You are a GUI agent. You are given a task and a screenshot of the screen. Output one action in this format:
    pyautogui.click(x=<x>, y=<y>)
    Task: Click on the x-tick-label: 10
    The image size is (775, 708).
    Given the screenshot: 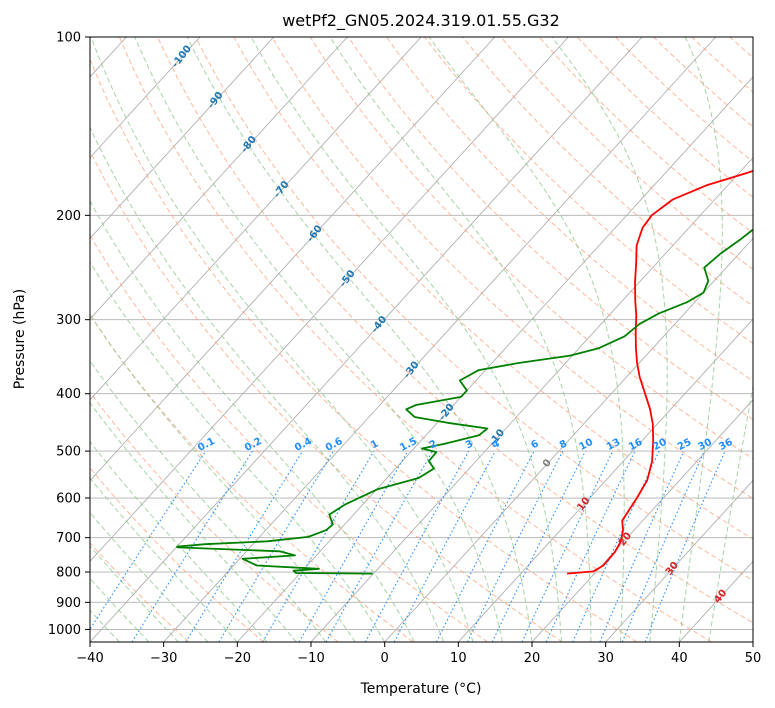 What is the action you would take?
    pyautogui.click(x=458, y=658)
    